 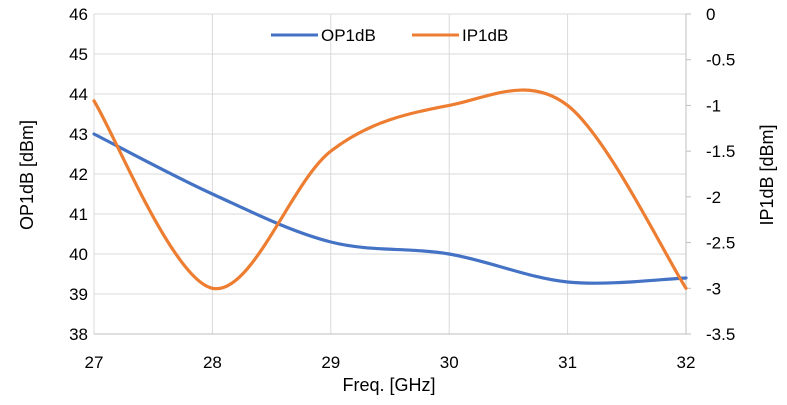 What do you see at coordinates (78, 54) in the screenshot?
I see `y-left-tick-label: 45` at bounding box center [78, 54].